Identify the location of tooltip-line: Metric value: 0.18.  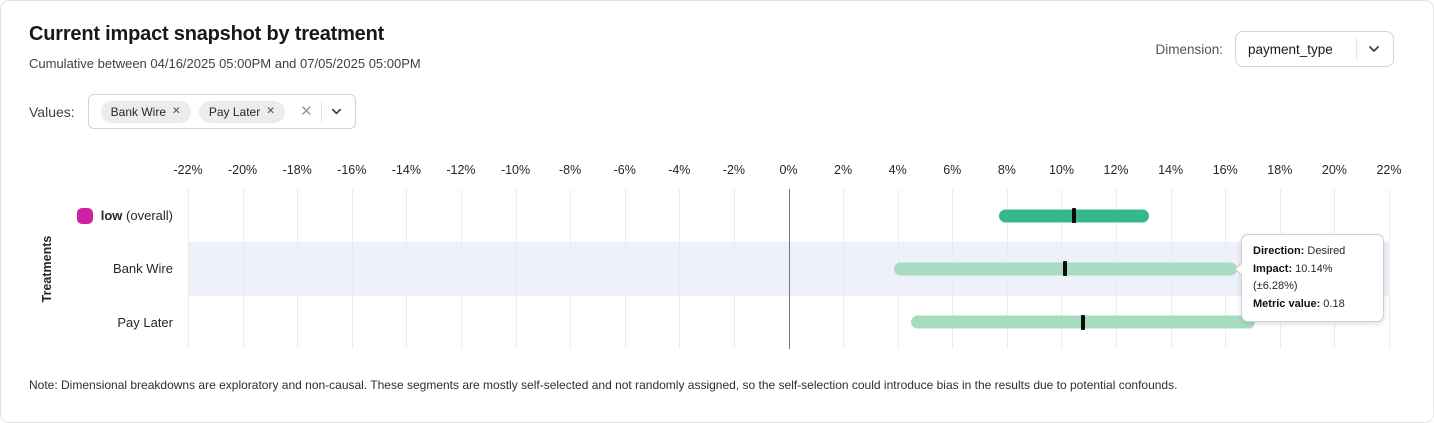
(1299, 303).